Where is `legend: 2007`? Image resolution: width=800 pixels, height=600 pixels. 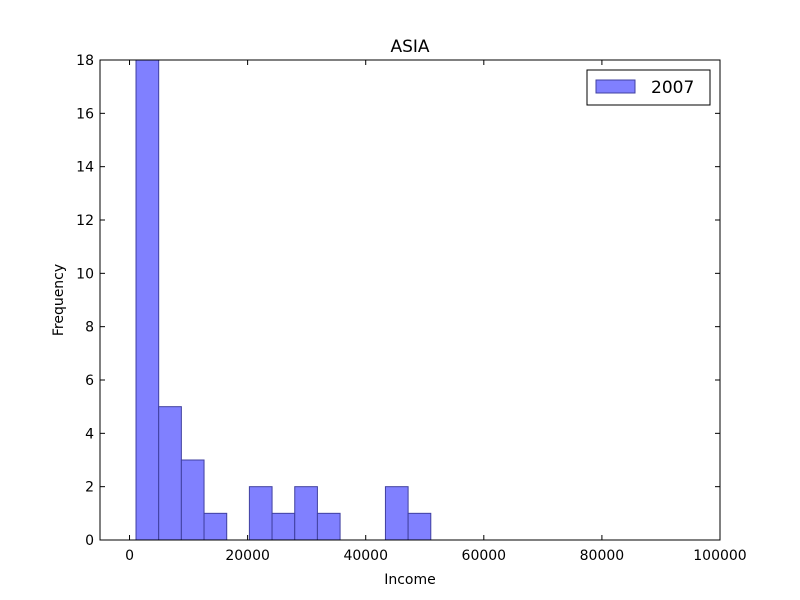
legend: 2007 is located at coordinates (648, 87).